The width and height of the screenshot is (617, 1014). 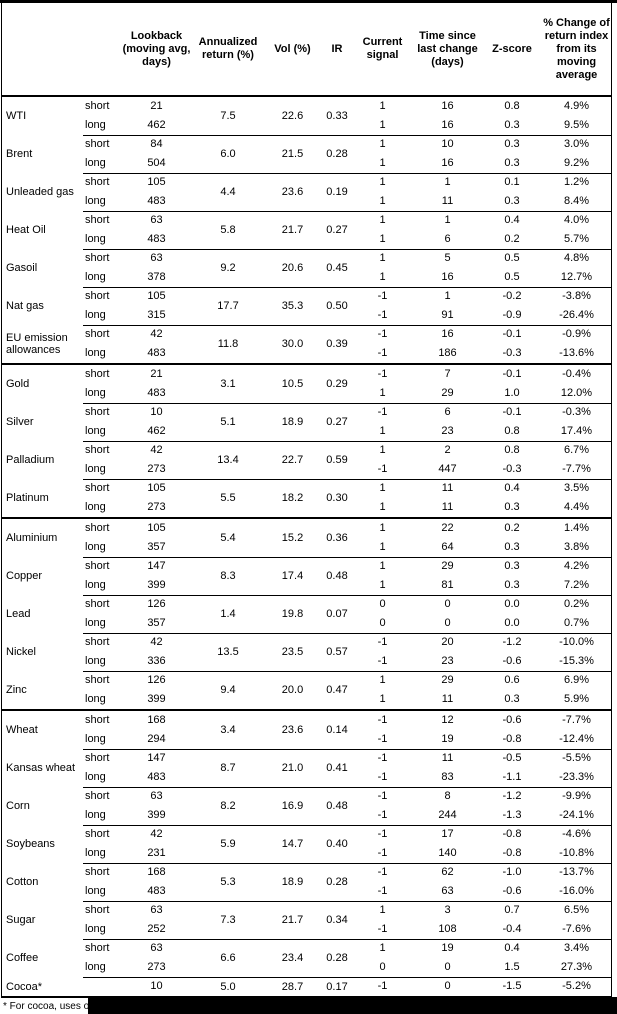 What do you see at coordinates (447, 450) in the screenshot?
I see `time-value: 2` at bounding box center [447, 450].